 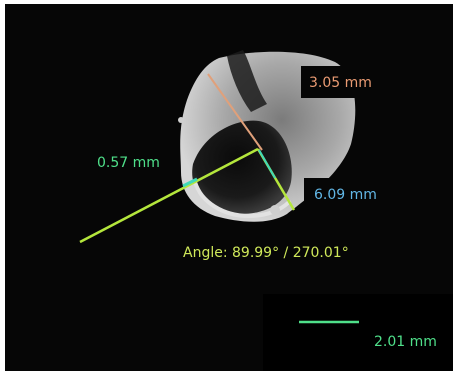 What do you see at coordinates (247, 81) in the screenshot?
I see `specimen-notch` at bounding box center [247, 81].